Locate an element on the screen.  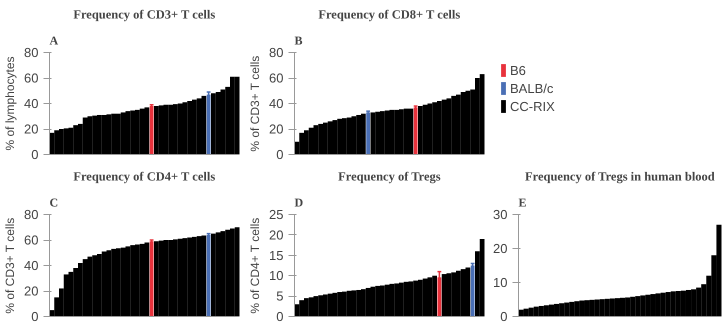
legend-label: BALB/c is located at coordinates (532, 88).